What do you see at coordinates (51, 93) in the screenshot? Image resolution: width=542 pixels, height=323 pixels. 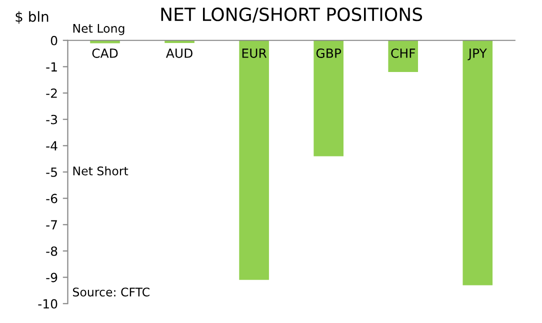 I see `y-tick-label: -2` at bounding box center [51, 93].